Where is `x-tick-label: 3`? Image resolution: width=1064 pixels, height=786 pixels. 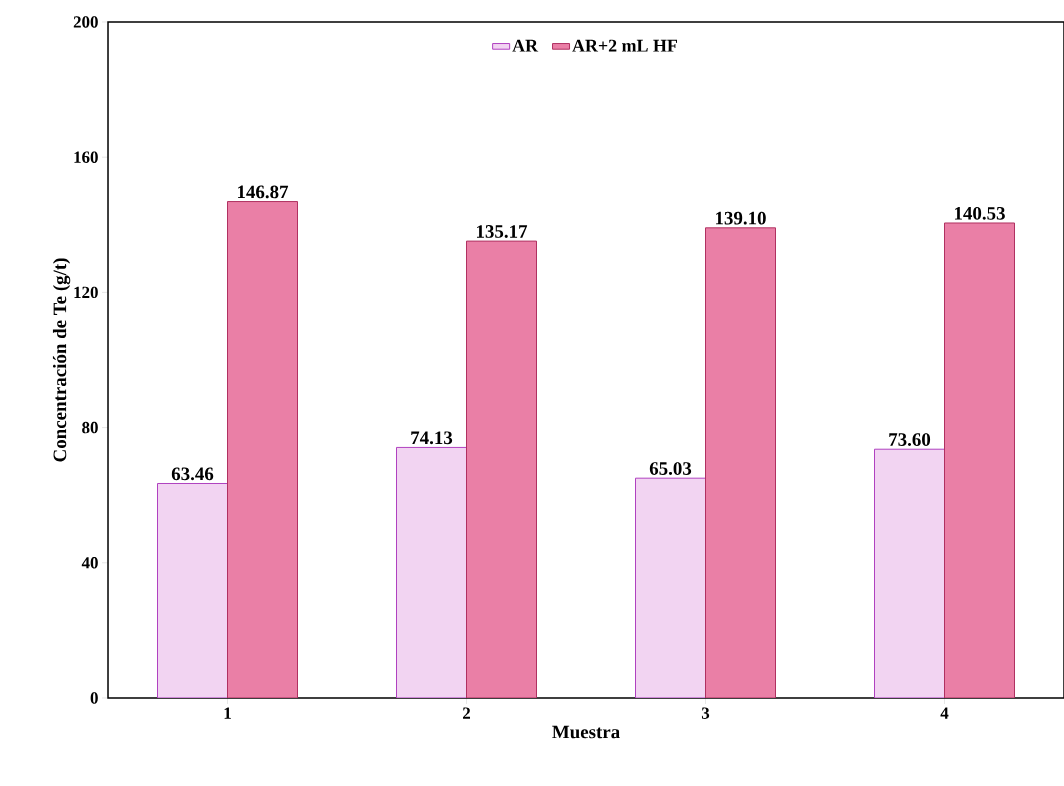
x-tick-label: 3 is located at coordinates (705, 713).